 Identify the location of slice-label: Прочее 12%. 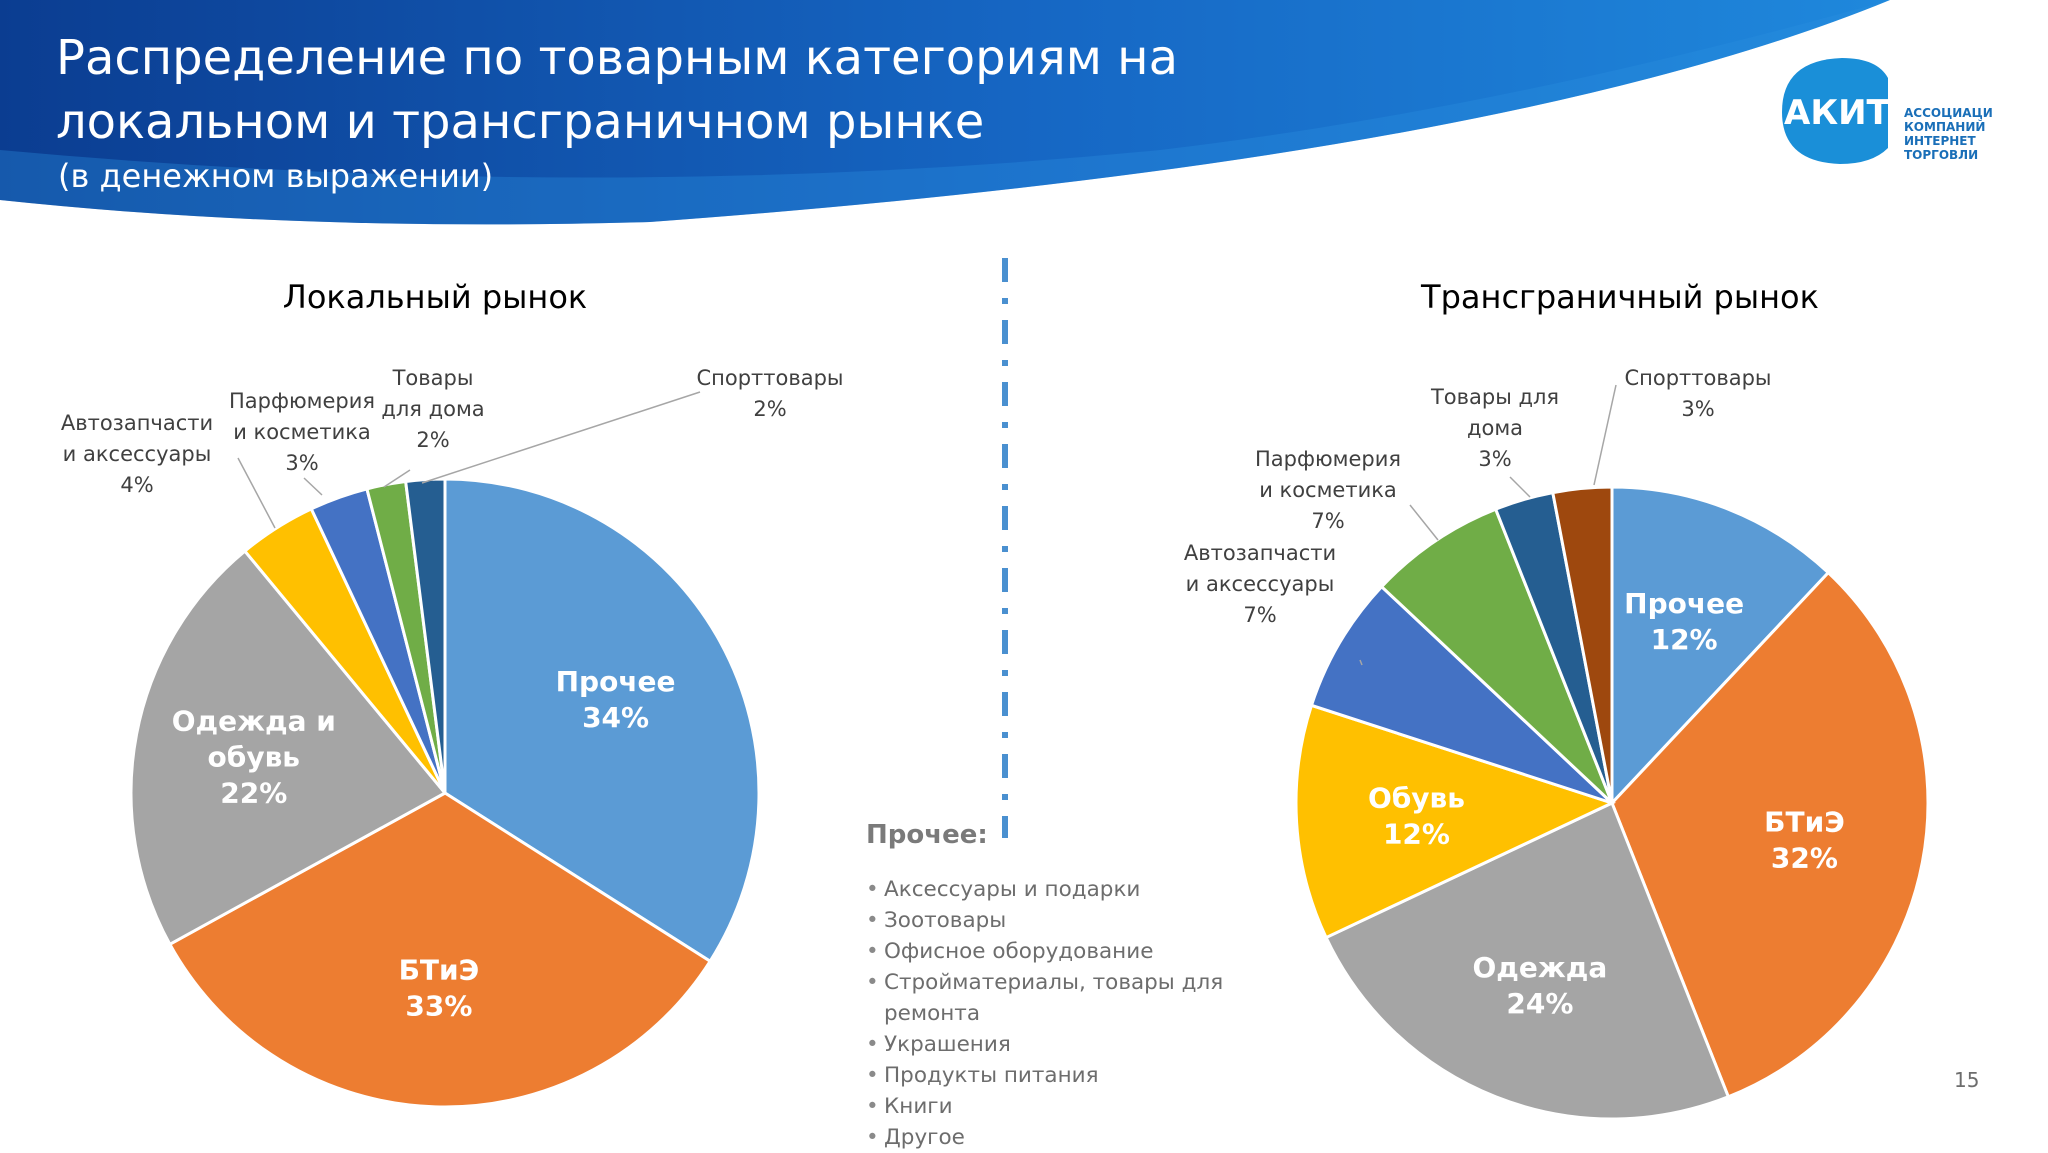
(1684, 621).